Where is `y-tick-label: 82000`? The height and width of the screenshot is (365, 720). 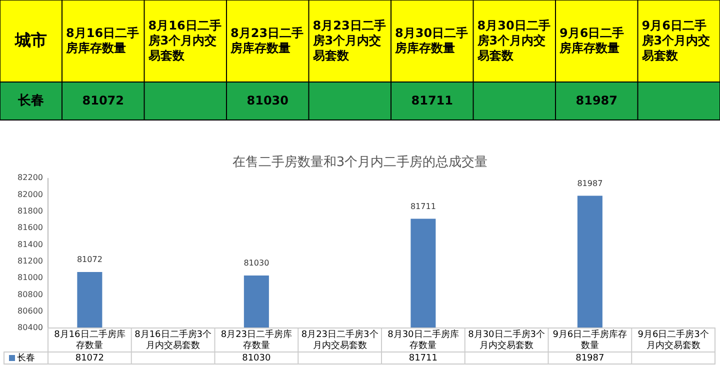 y-tick-label: 82000 is located at coordinates (30, 194).